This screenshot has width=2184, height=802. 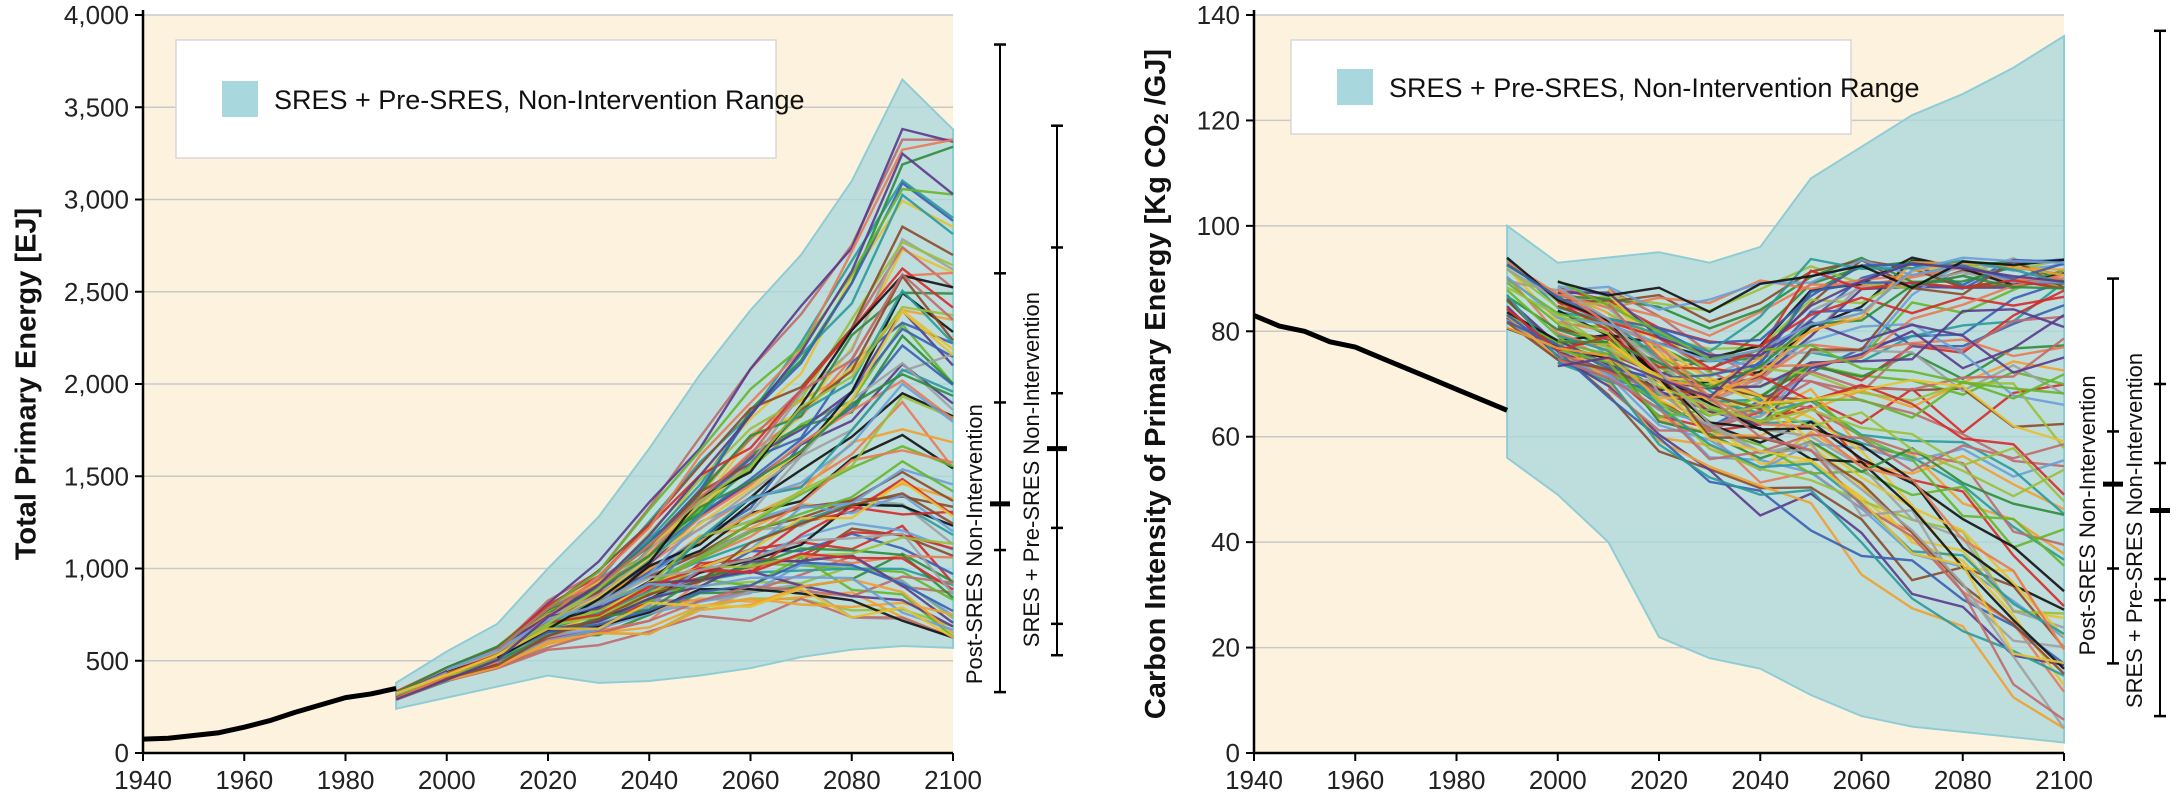 I want to click on y-tick-label: 40, so click(x=1225, y=542).